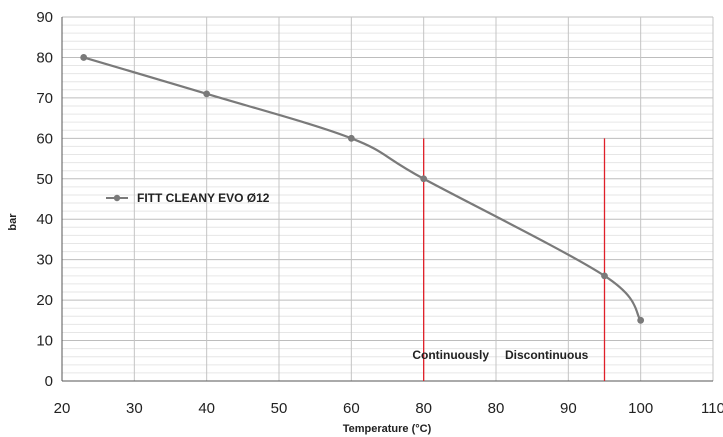 This screenshot has width=723, height=437. I want to click on y-tick-label: 70, so click(44, 98).